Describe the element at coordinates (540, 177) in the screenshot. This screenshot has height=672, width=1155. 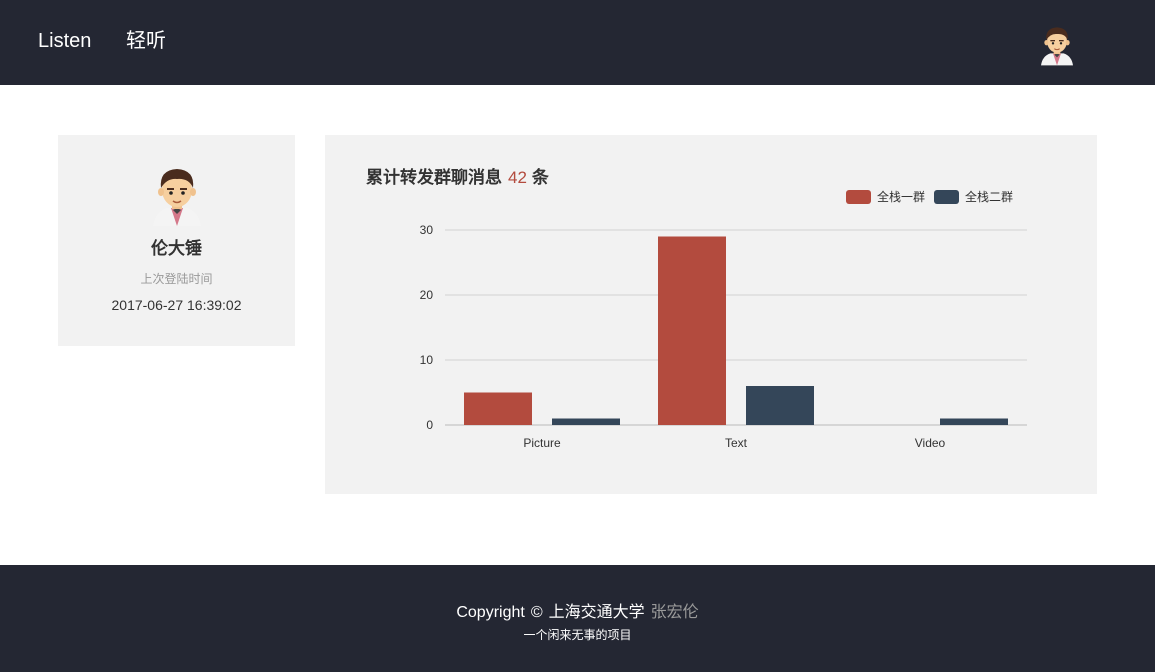
I see `chart-title-suffix: 条` at that location.